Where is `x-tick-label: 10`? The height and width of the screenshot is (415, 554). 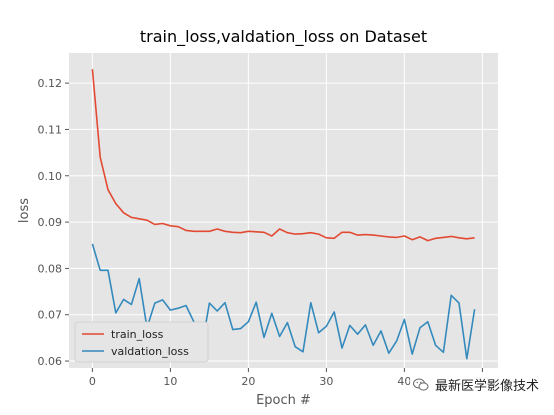
x-tick-label: 10 is located at coordinates (170, 381).